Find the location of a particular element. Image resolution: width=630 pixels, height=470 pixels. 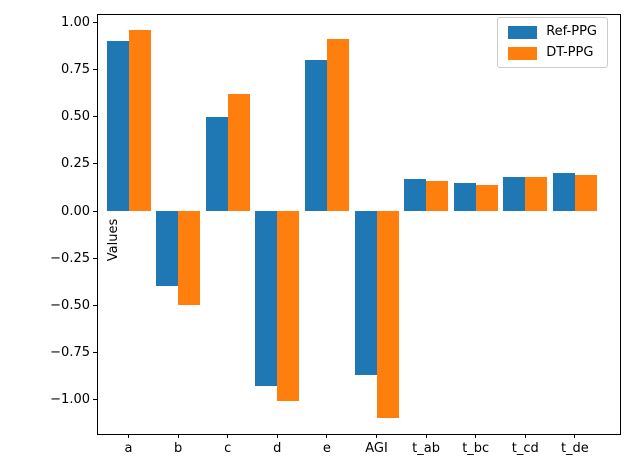

legend-label: Ref-PPG is located at coordinates (571, 31).